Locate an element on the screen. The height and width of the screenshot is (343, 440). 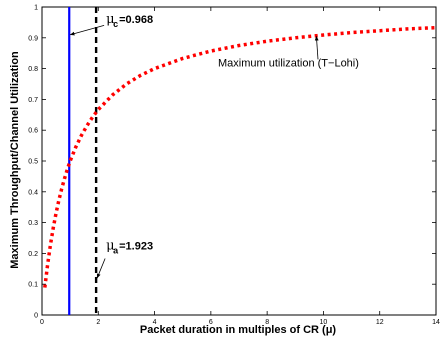
x-tick-label: 14 is located at coordinates (436, 322).